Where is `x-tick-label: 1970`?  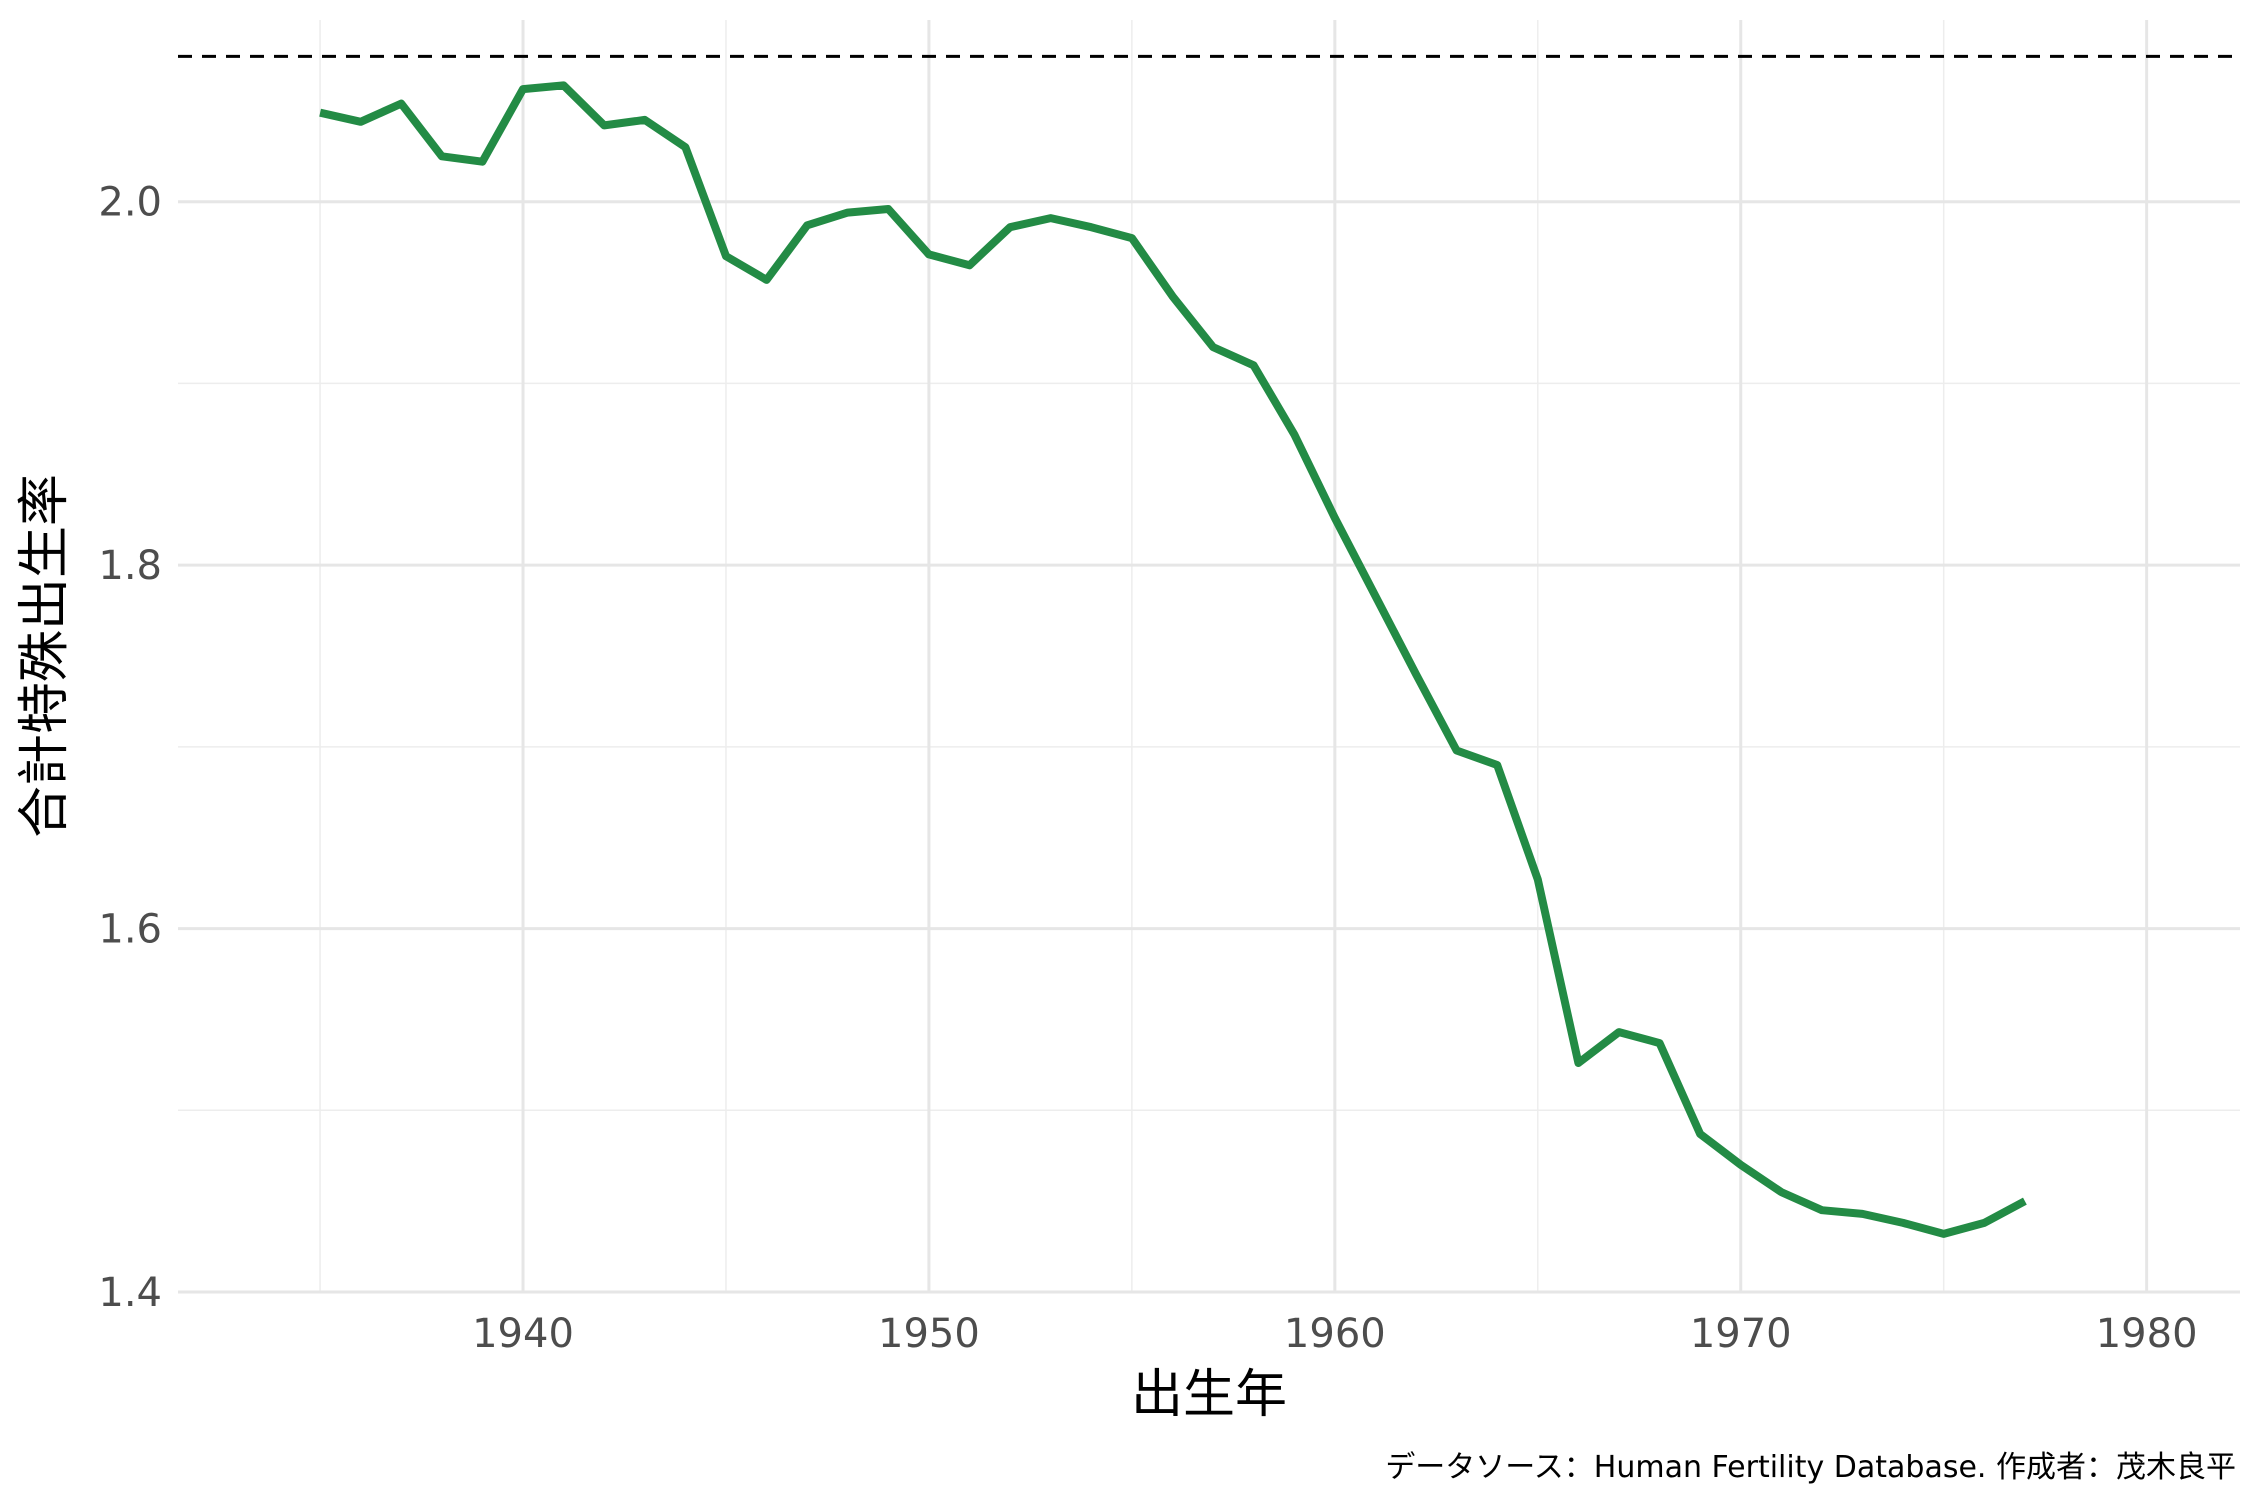 x-tick-label: 1970 is located at coordinates (1741, 1334).